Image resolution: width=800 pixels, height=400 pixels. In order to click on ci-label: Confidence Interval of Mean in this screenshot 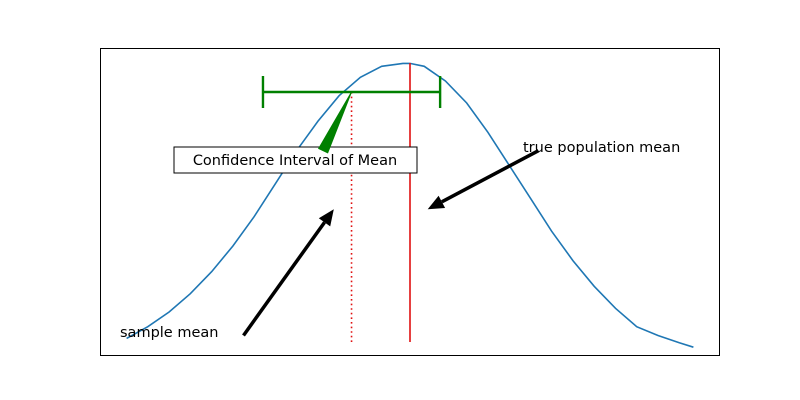, I will do `click(295, 161)`.